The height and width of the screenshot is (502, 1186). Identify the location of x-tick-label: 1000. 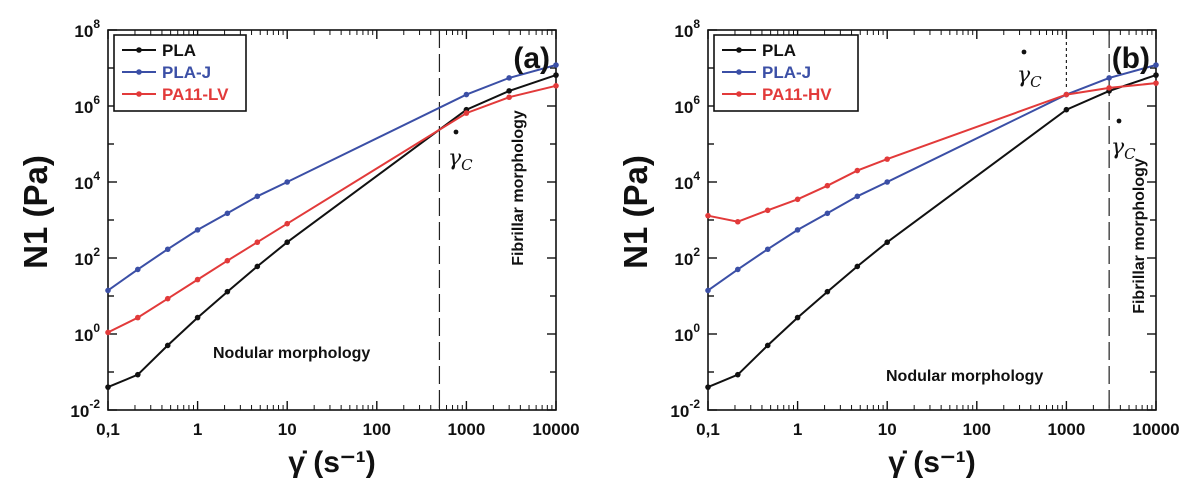
(1066, 429).